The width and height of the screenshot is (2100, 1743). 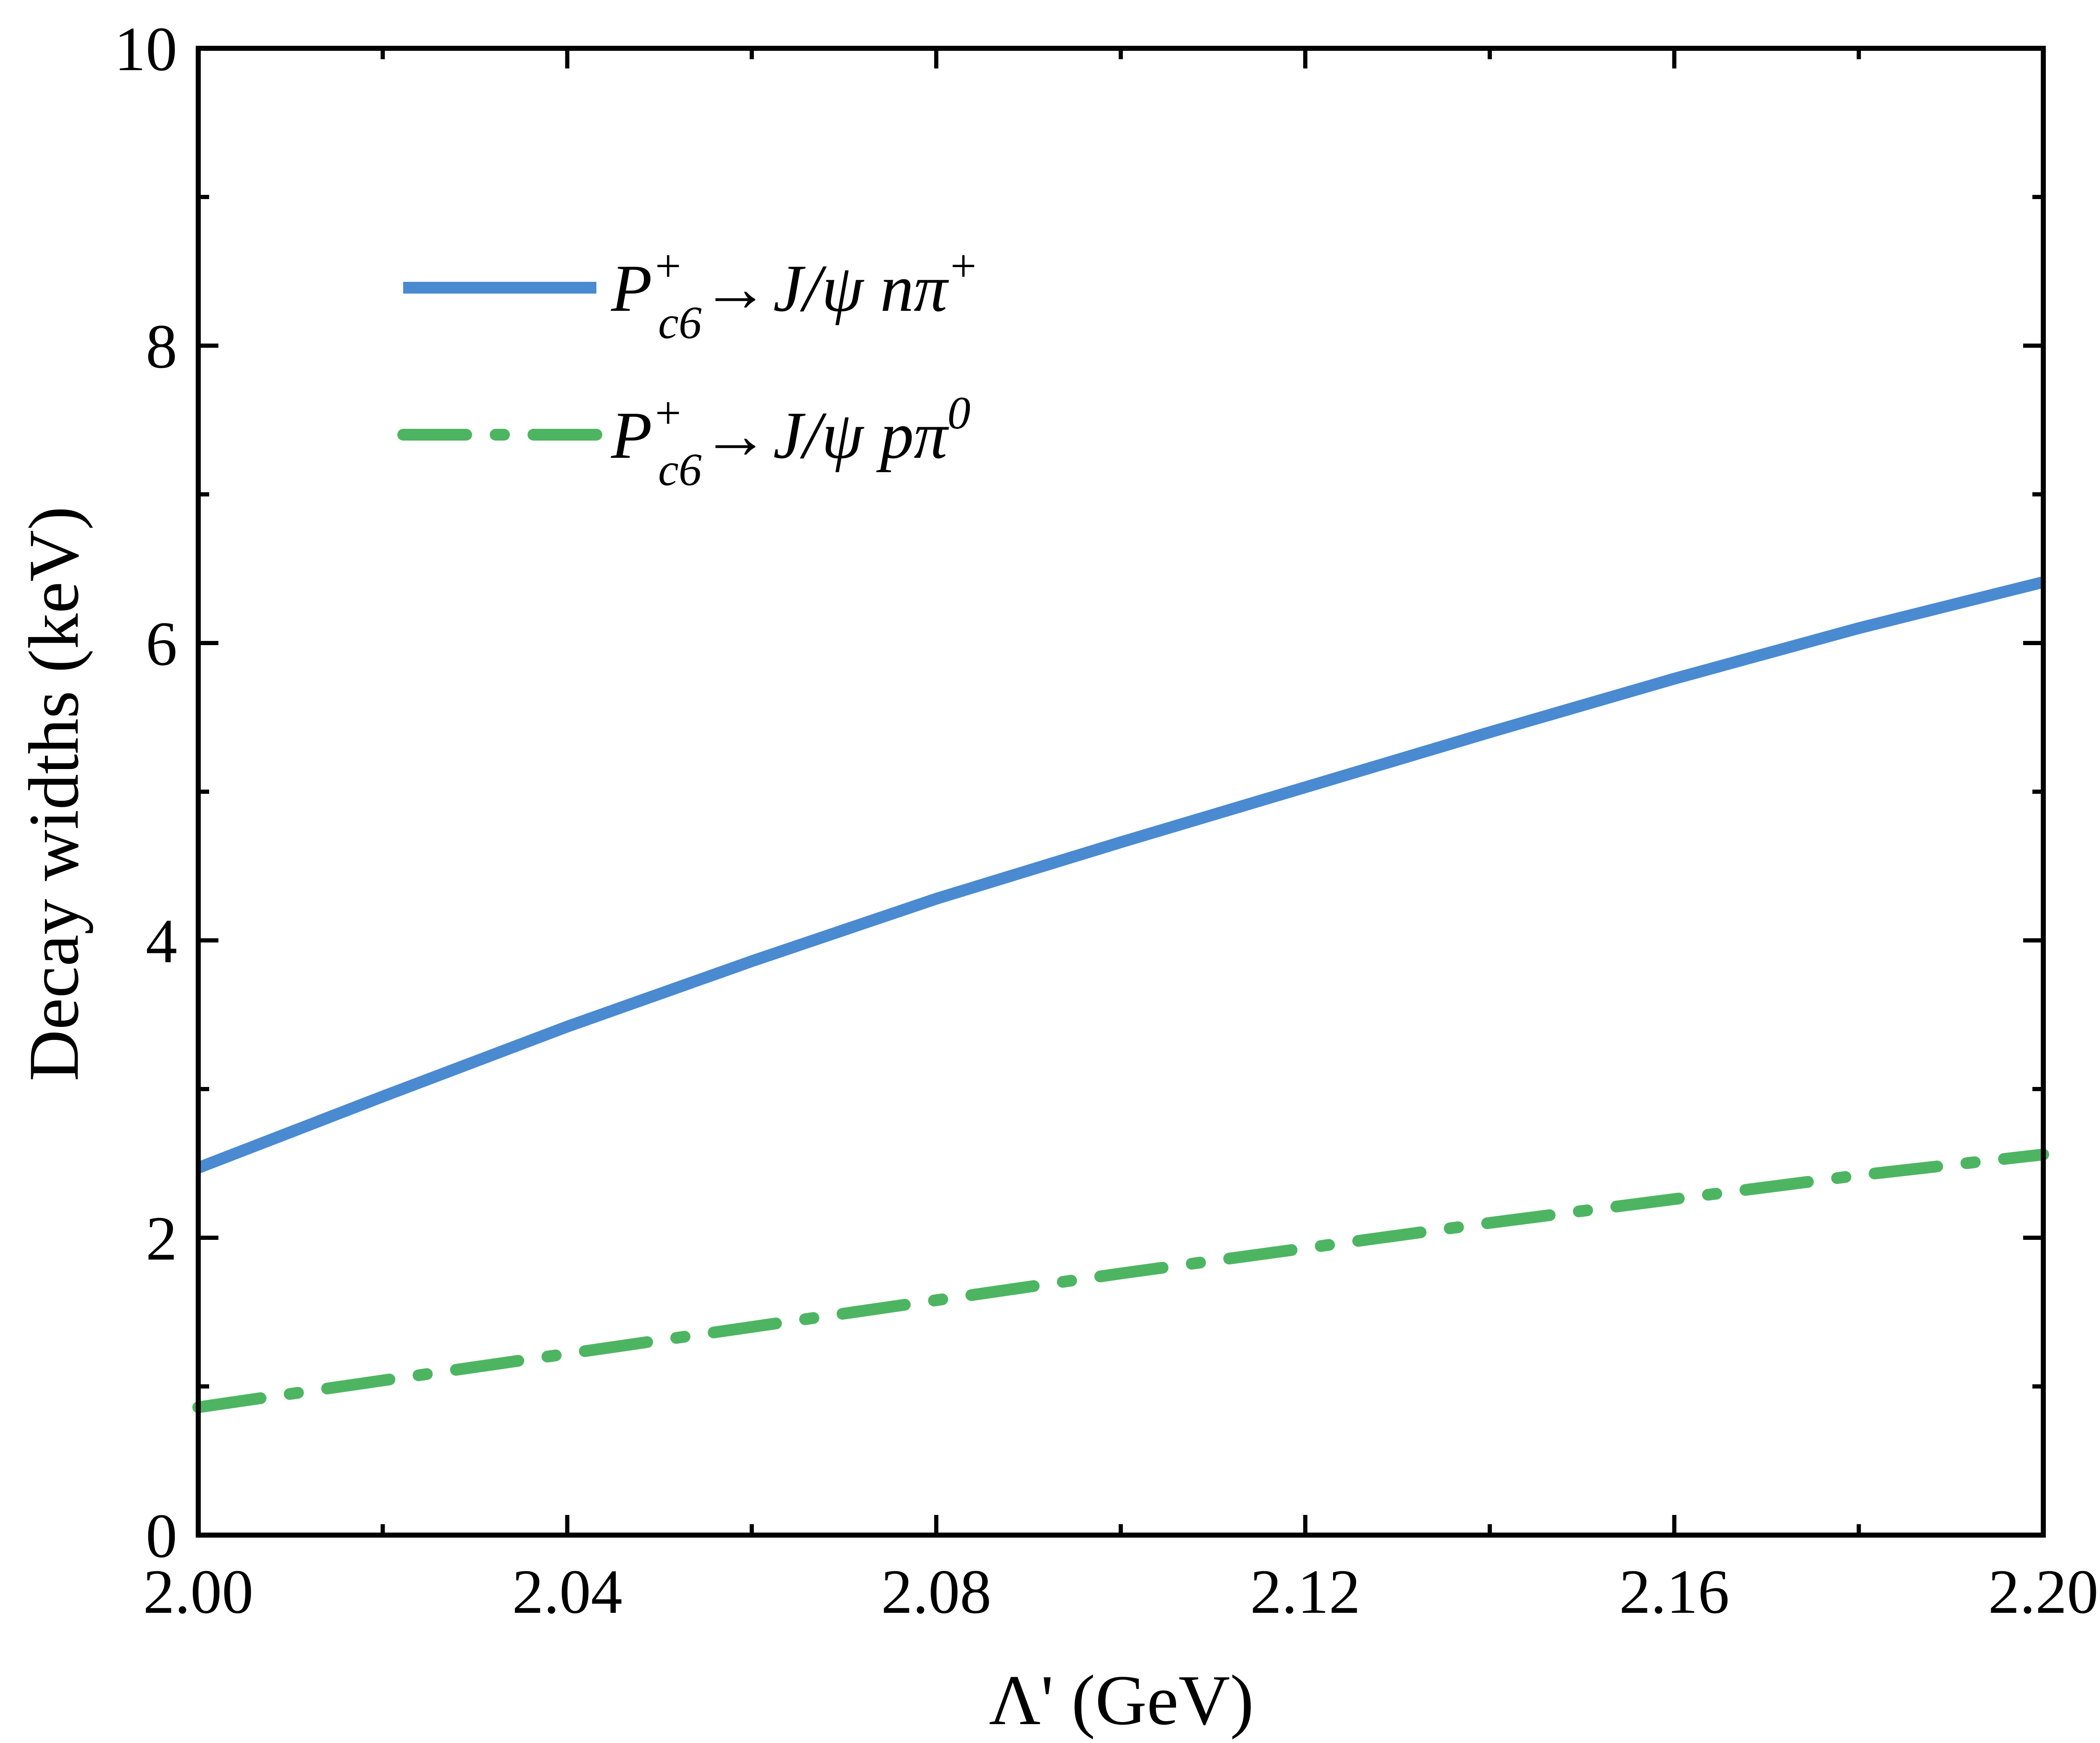 What do you see at coordinates (1305, 1592) in the screenshot?
I see `x-tick-label: 2.12` at bounding box center [1305, 1592].